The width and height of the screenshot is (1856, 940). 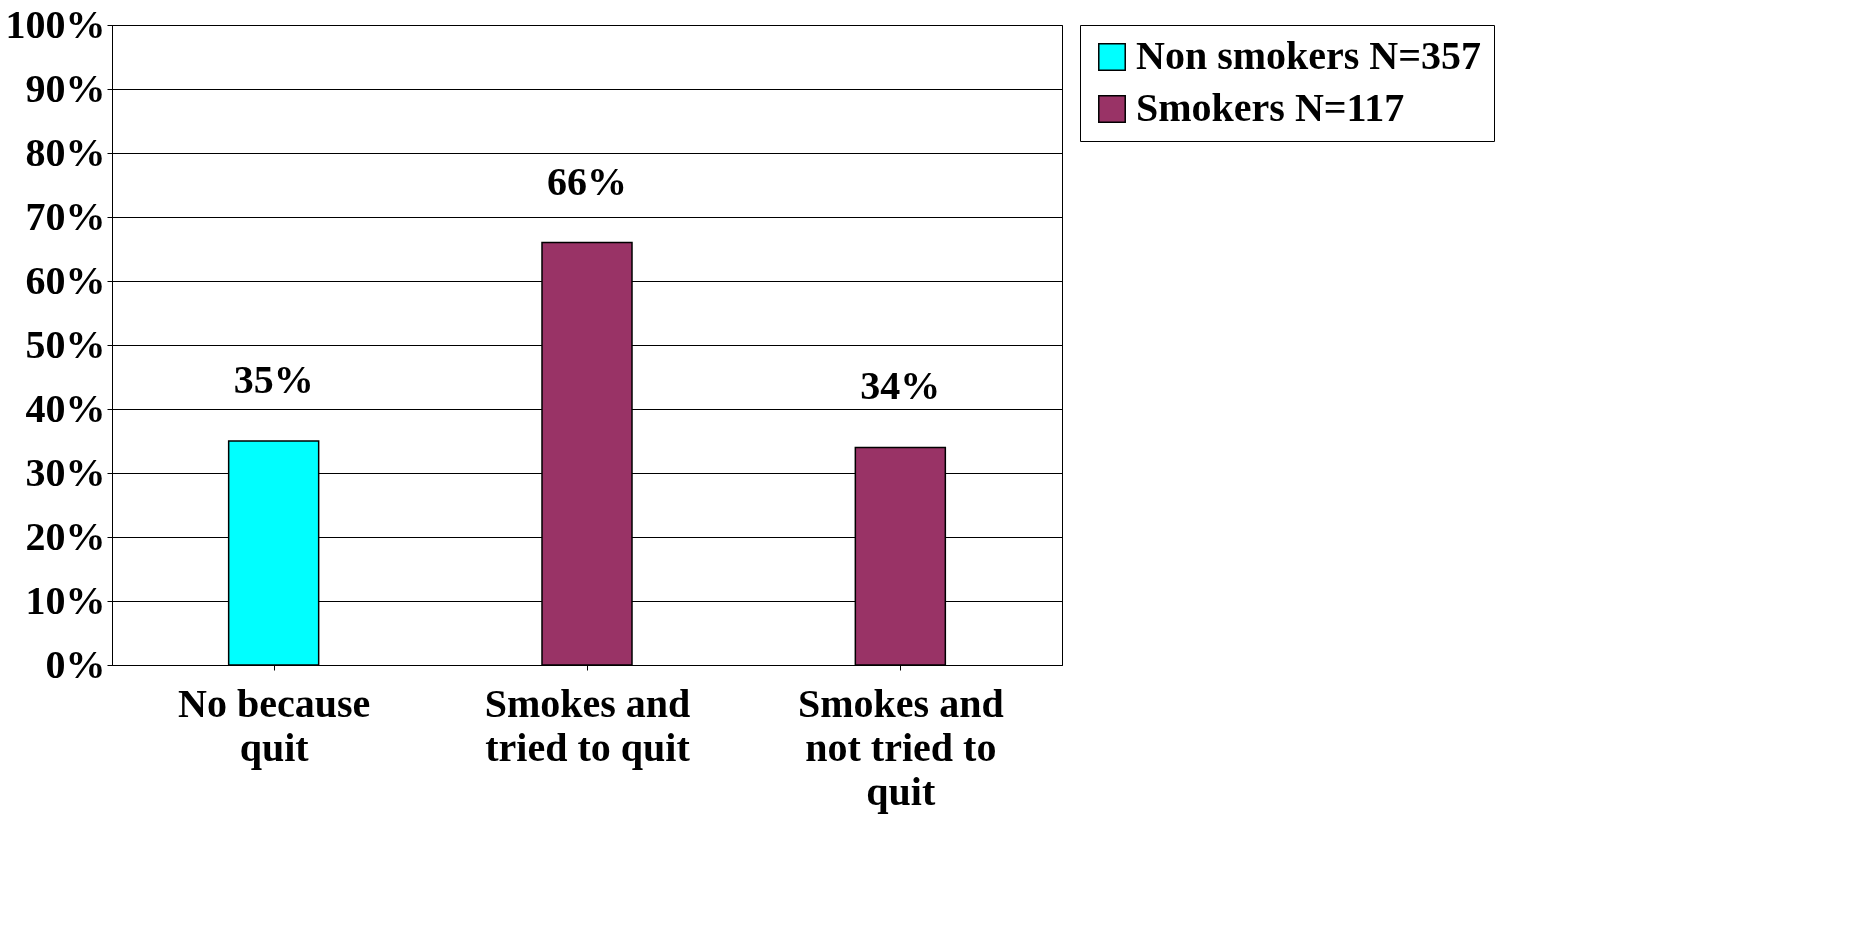 I want to click on y-tick-label: 30%, so click(x=65, y=472).